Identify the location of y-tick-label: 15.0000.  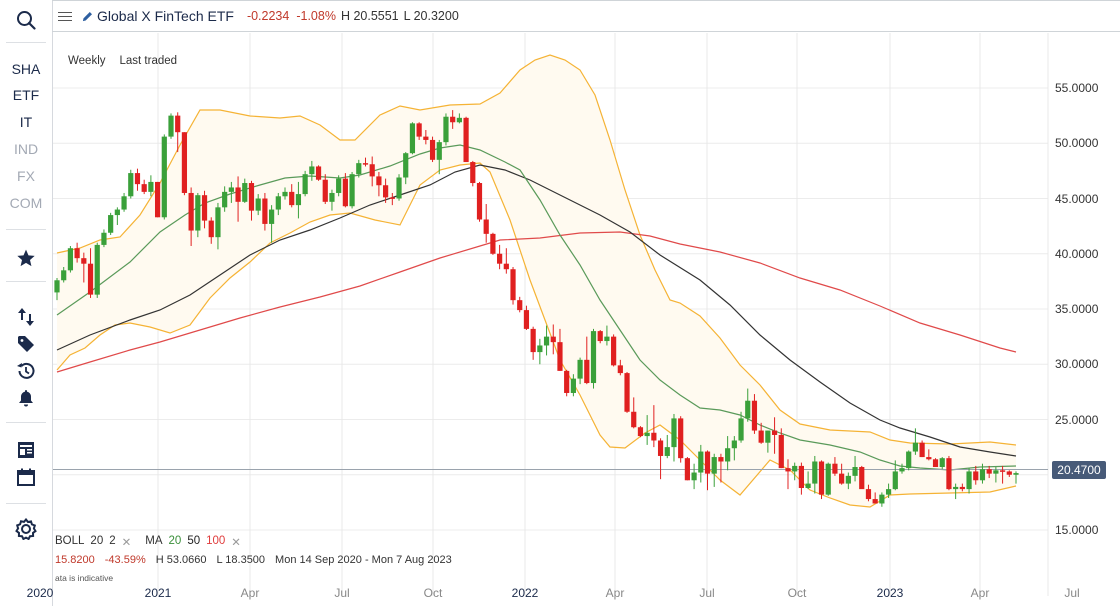
(1077, 530).